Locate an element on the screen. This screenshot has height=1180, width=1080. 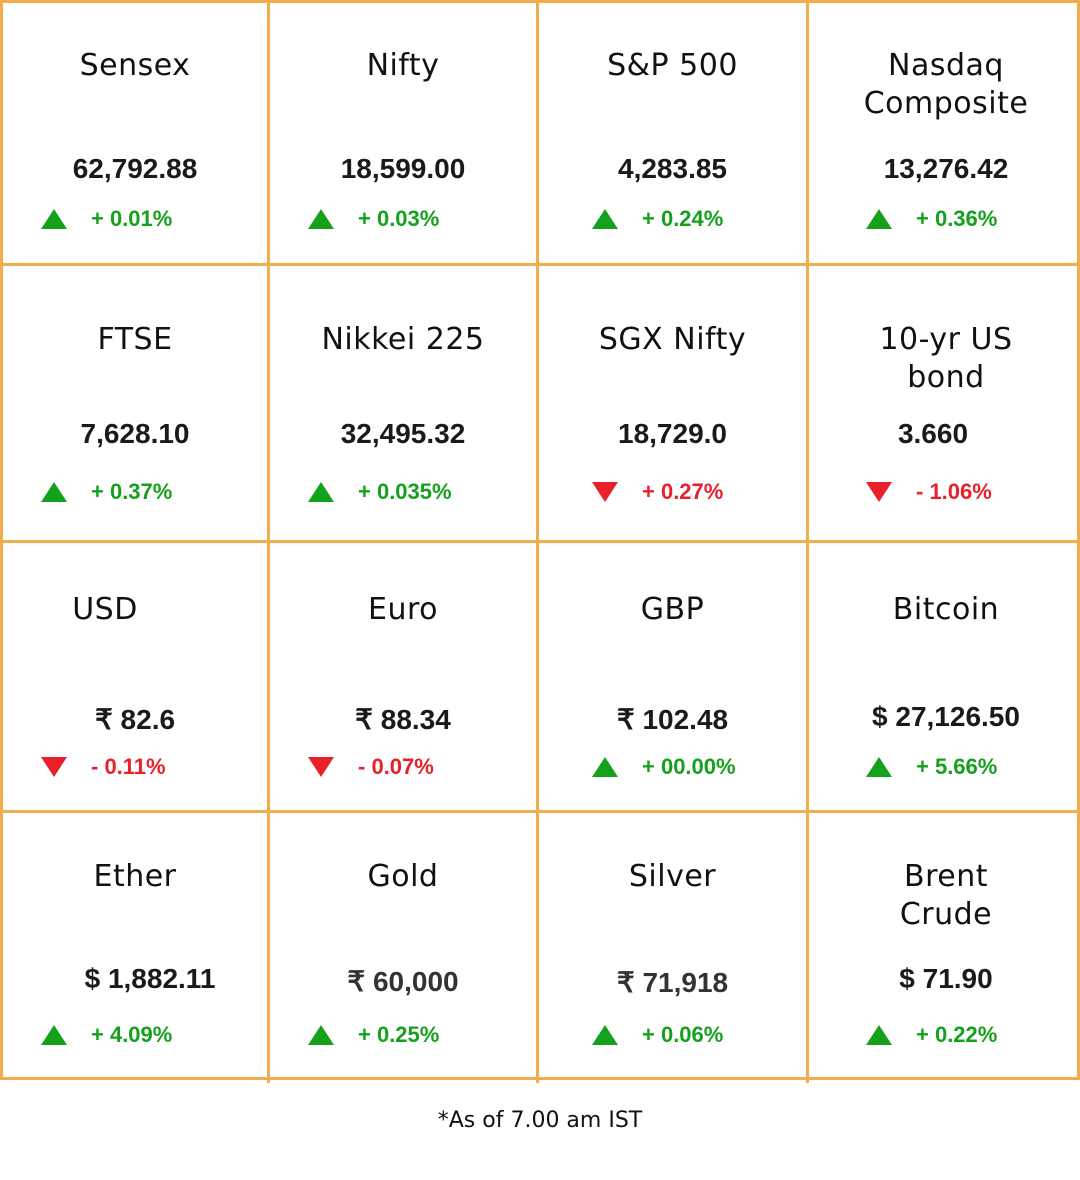
tile-name: FTSE is located at coordinates (135, 339).